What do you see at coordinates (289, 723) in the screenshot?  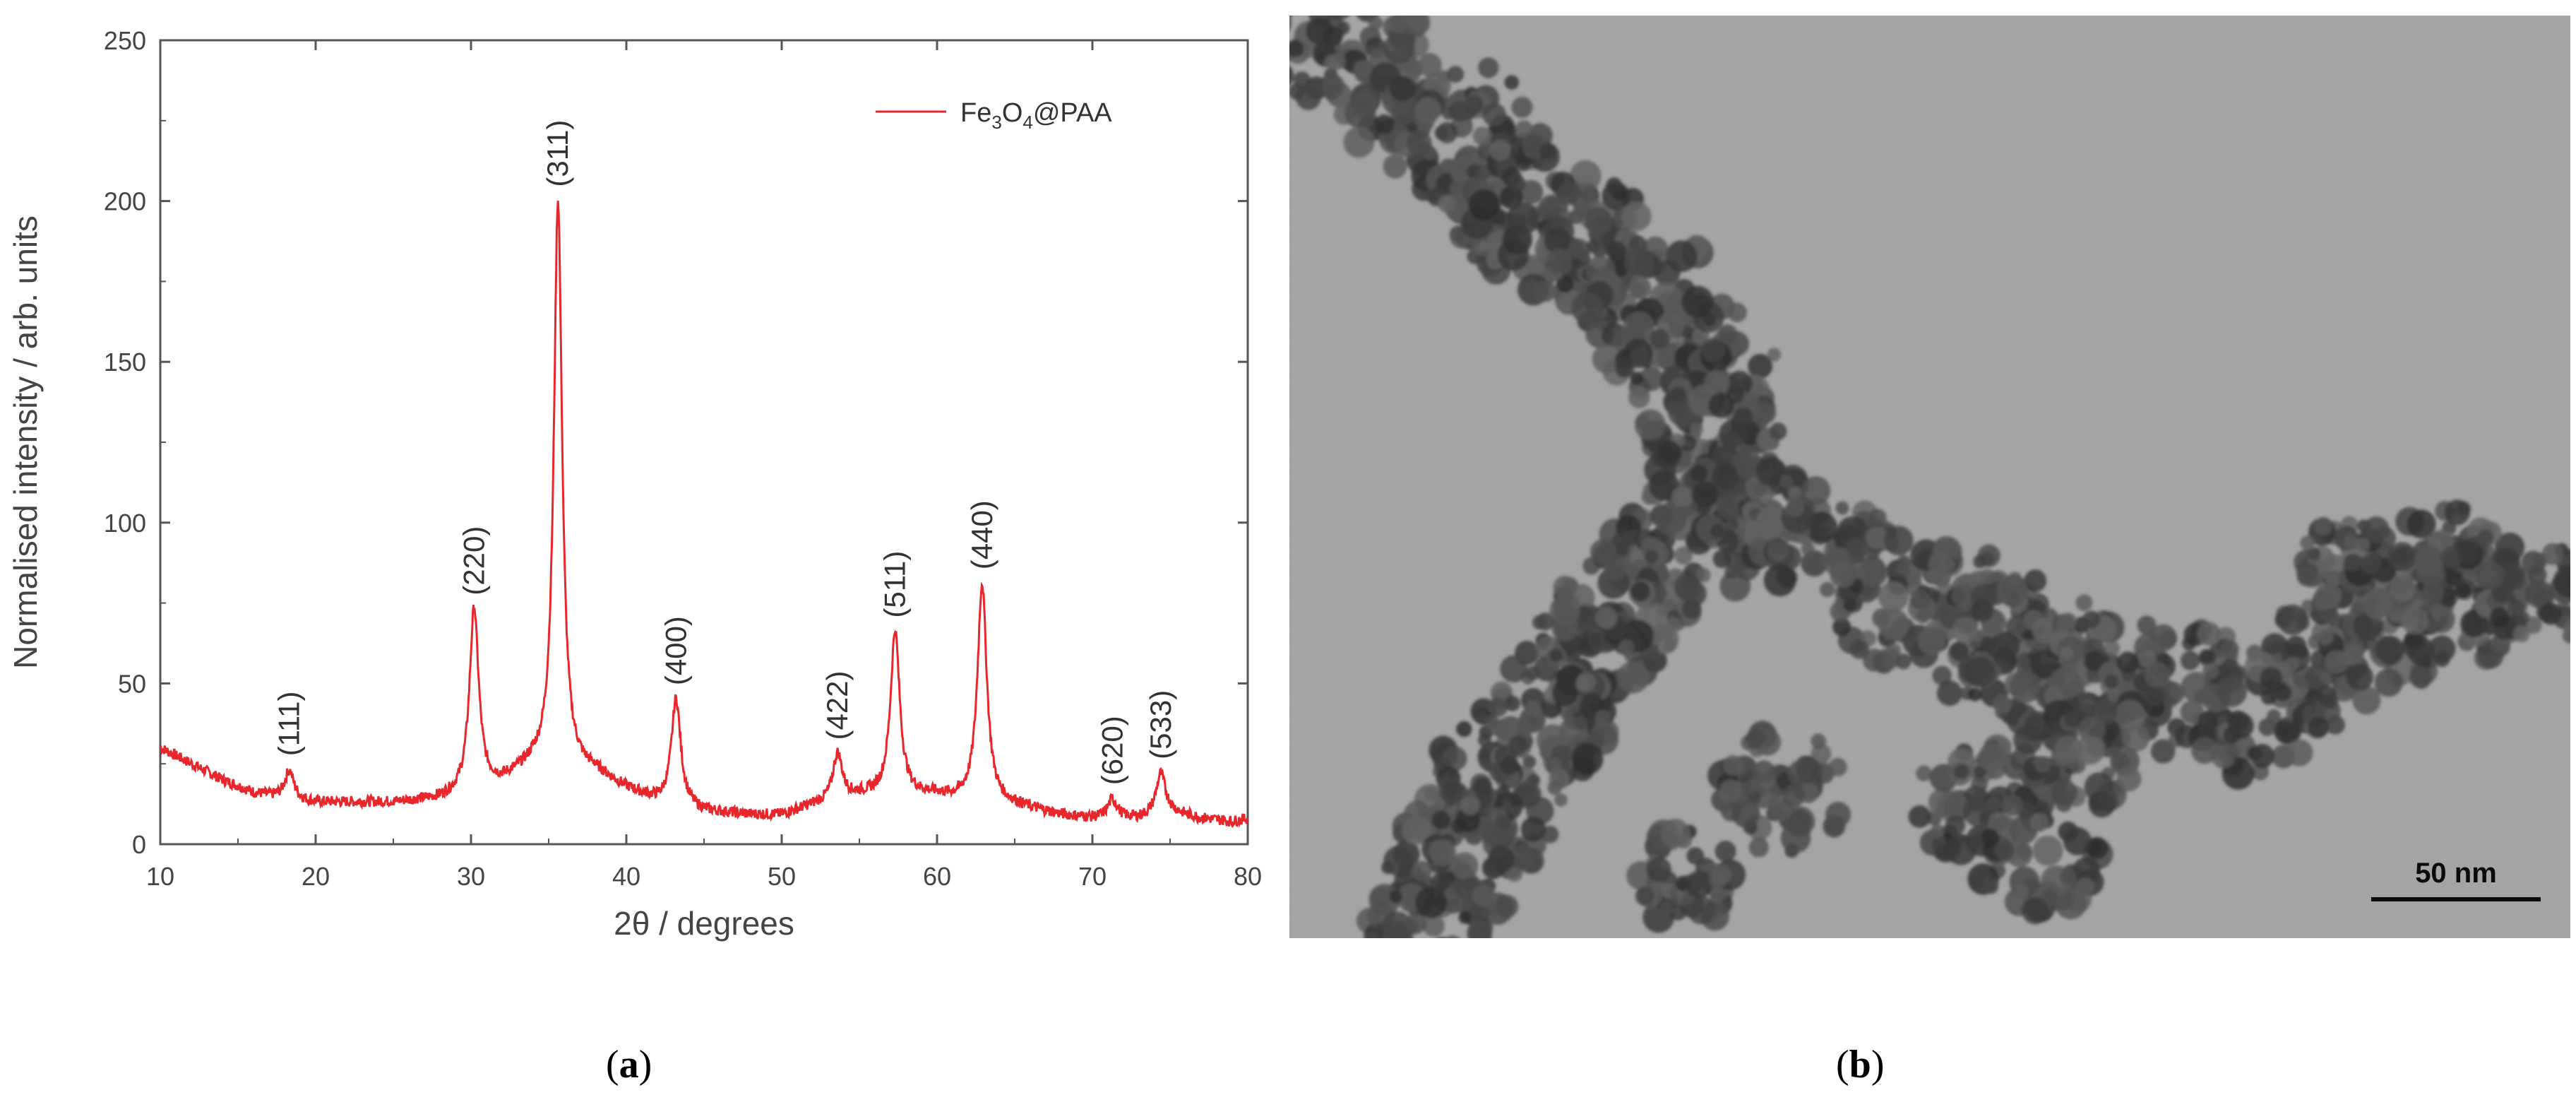 I see `peak-label: (111)` at bounding box center [289, 723].